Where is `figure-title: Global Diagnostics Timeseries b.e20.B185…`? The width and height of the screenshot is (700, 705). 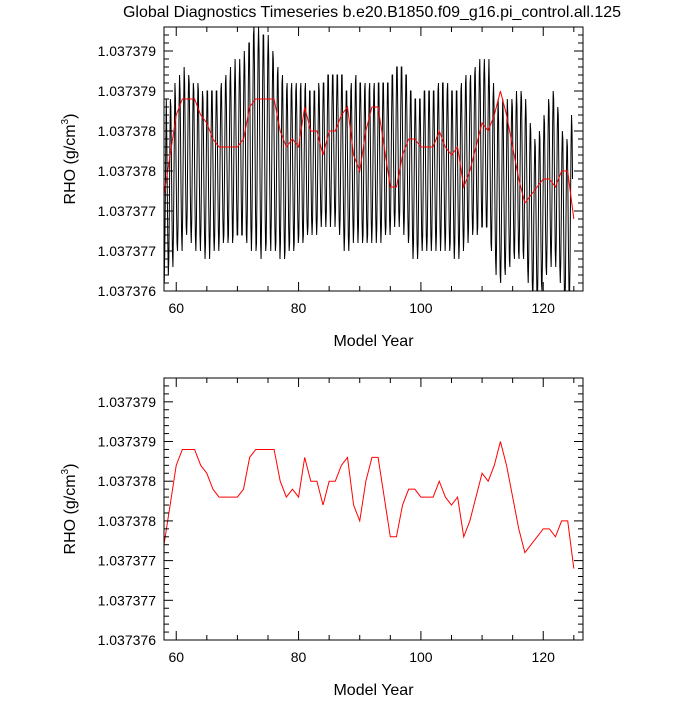 figure-title: Global Diagnostics Timeseries b.e20.B185… is located at coordinates (372, 12).